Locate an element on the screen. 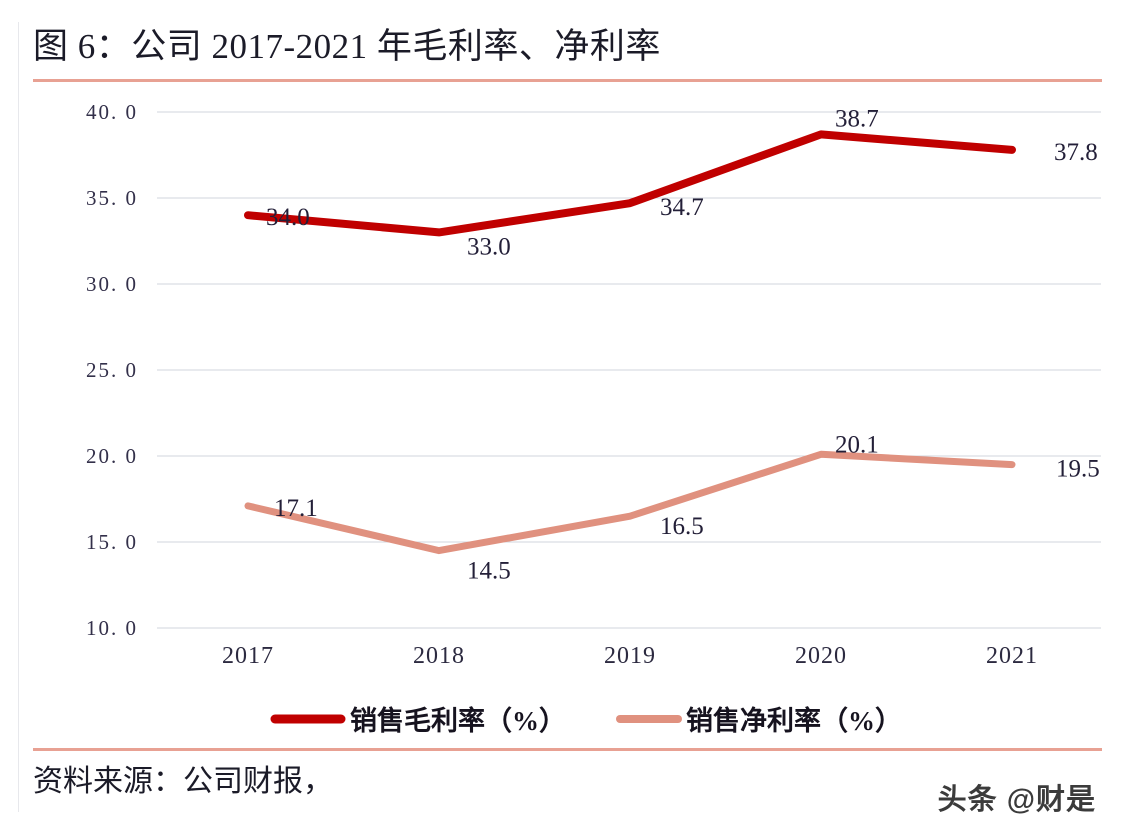  x-axis-tick-label: 2020 is located at coordinates (821, 656).